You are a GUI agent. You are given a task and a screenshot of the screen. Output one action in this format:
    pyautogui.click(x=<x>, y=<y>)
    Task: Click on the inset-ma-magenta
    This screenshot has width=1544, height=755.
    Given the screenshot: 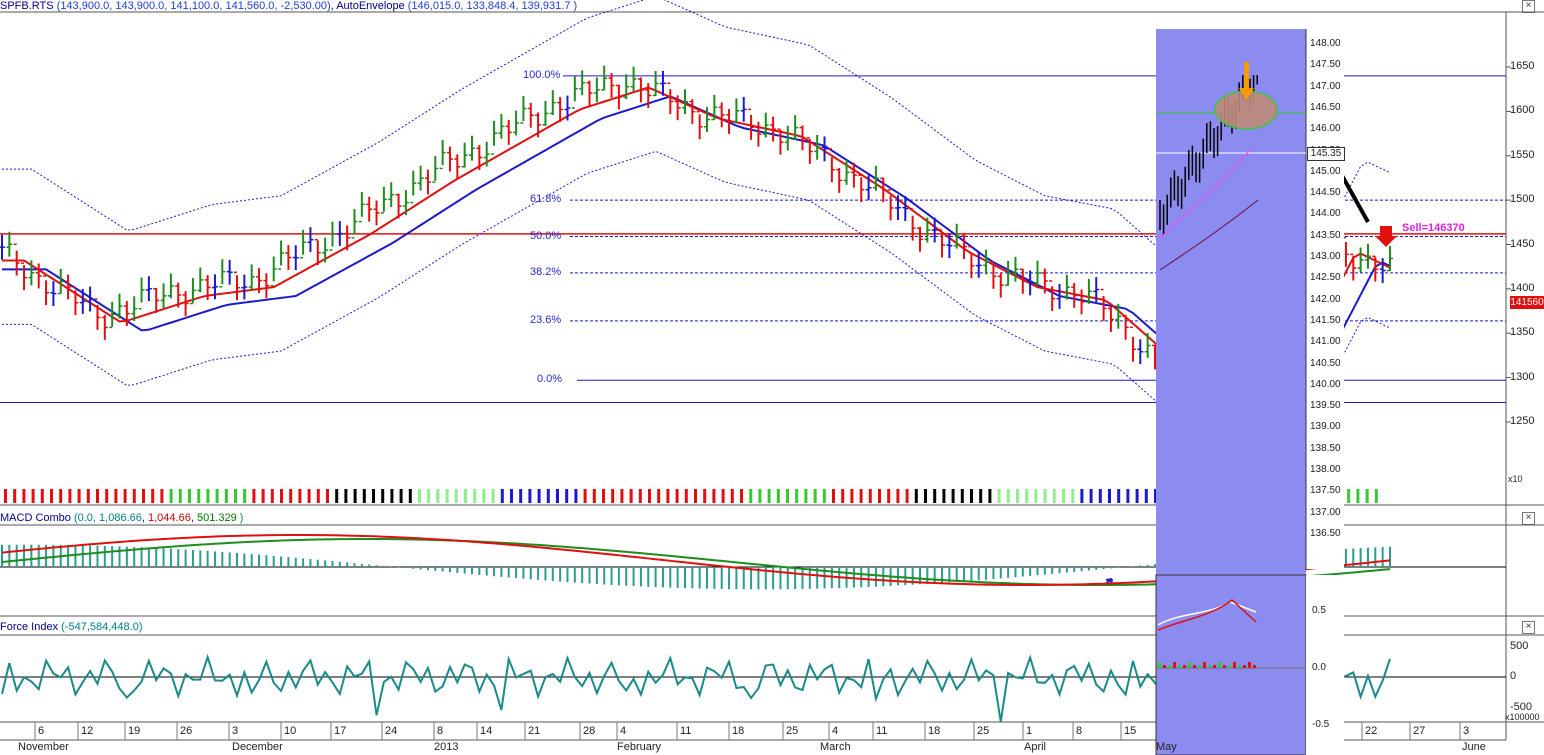 What is the action you would take?
    pyautogui.click(x=1205, y=194)
    